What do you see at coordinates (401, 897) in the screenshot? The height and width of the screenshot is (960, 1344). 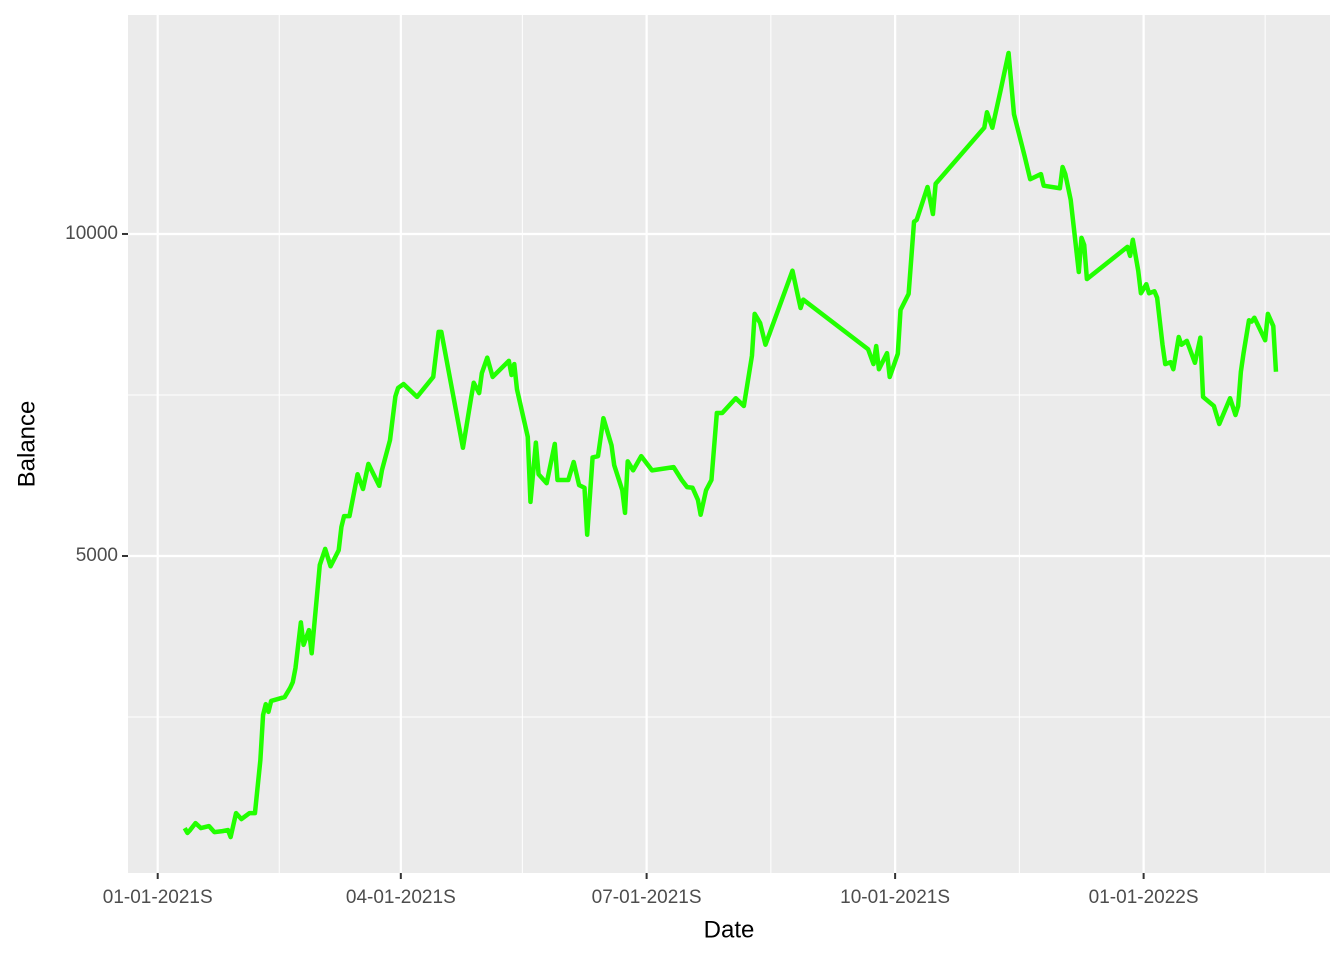 I see `x-tick-label: 04-01-2021S` at bounding box center [401, 897].